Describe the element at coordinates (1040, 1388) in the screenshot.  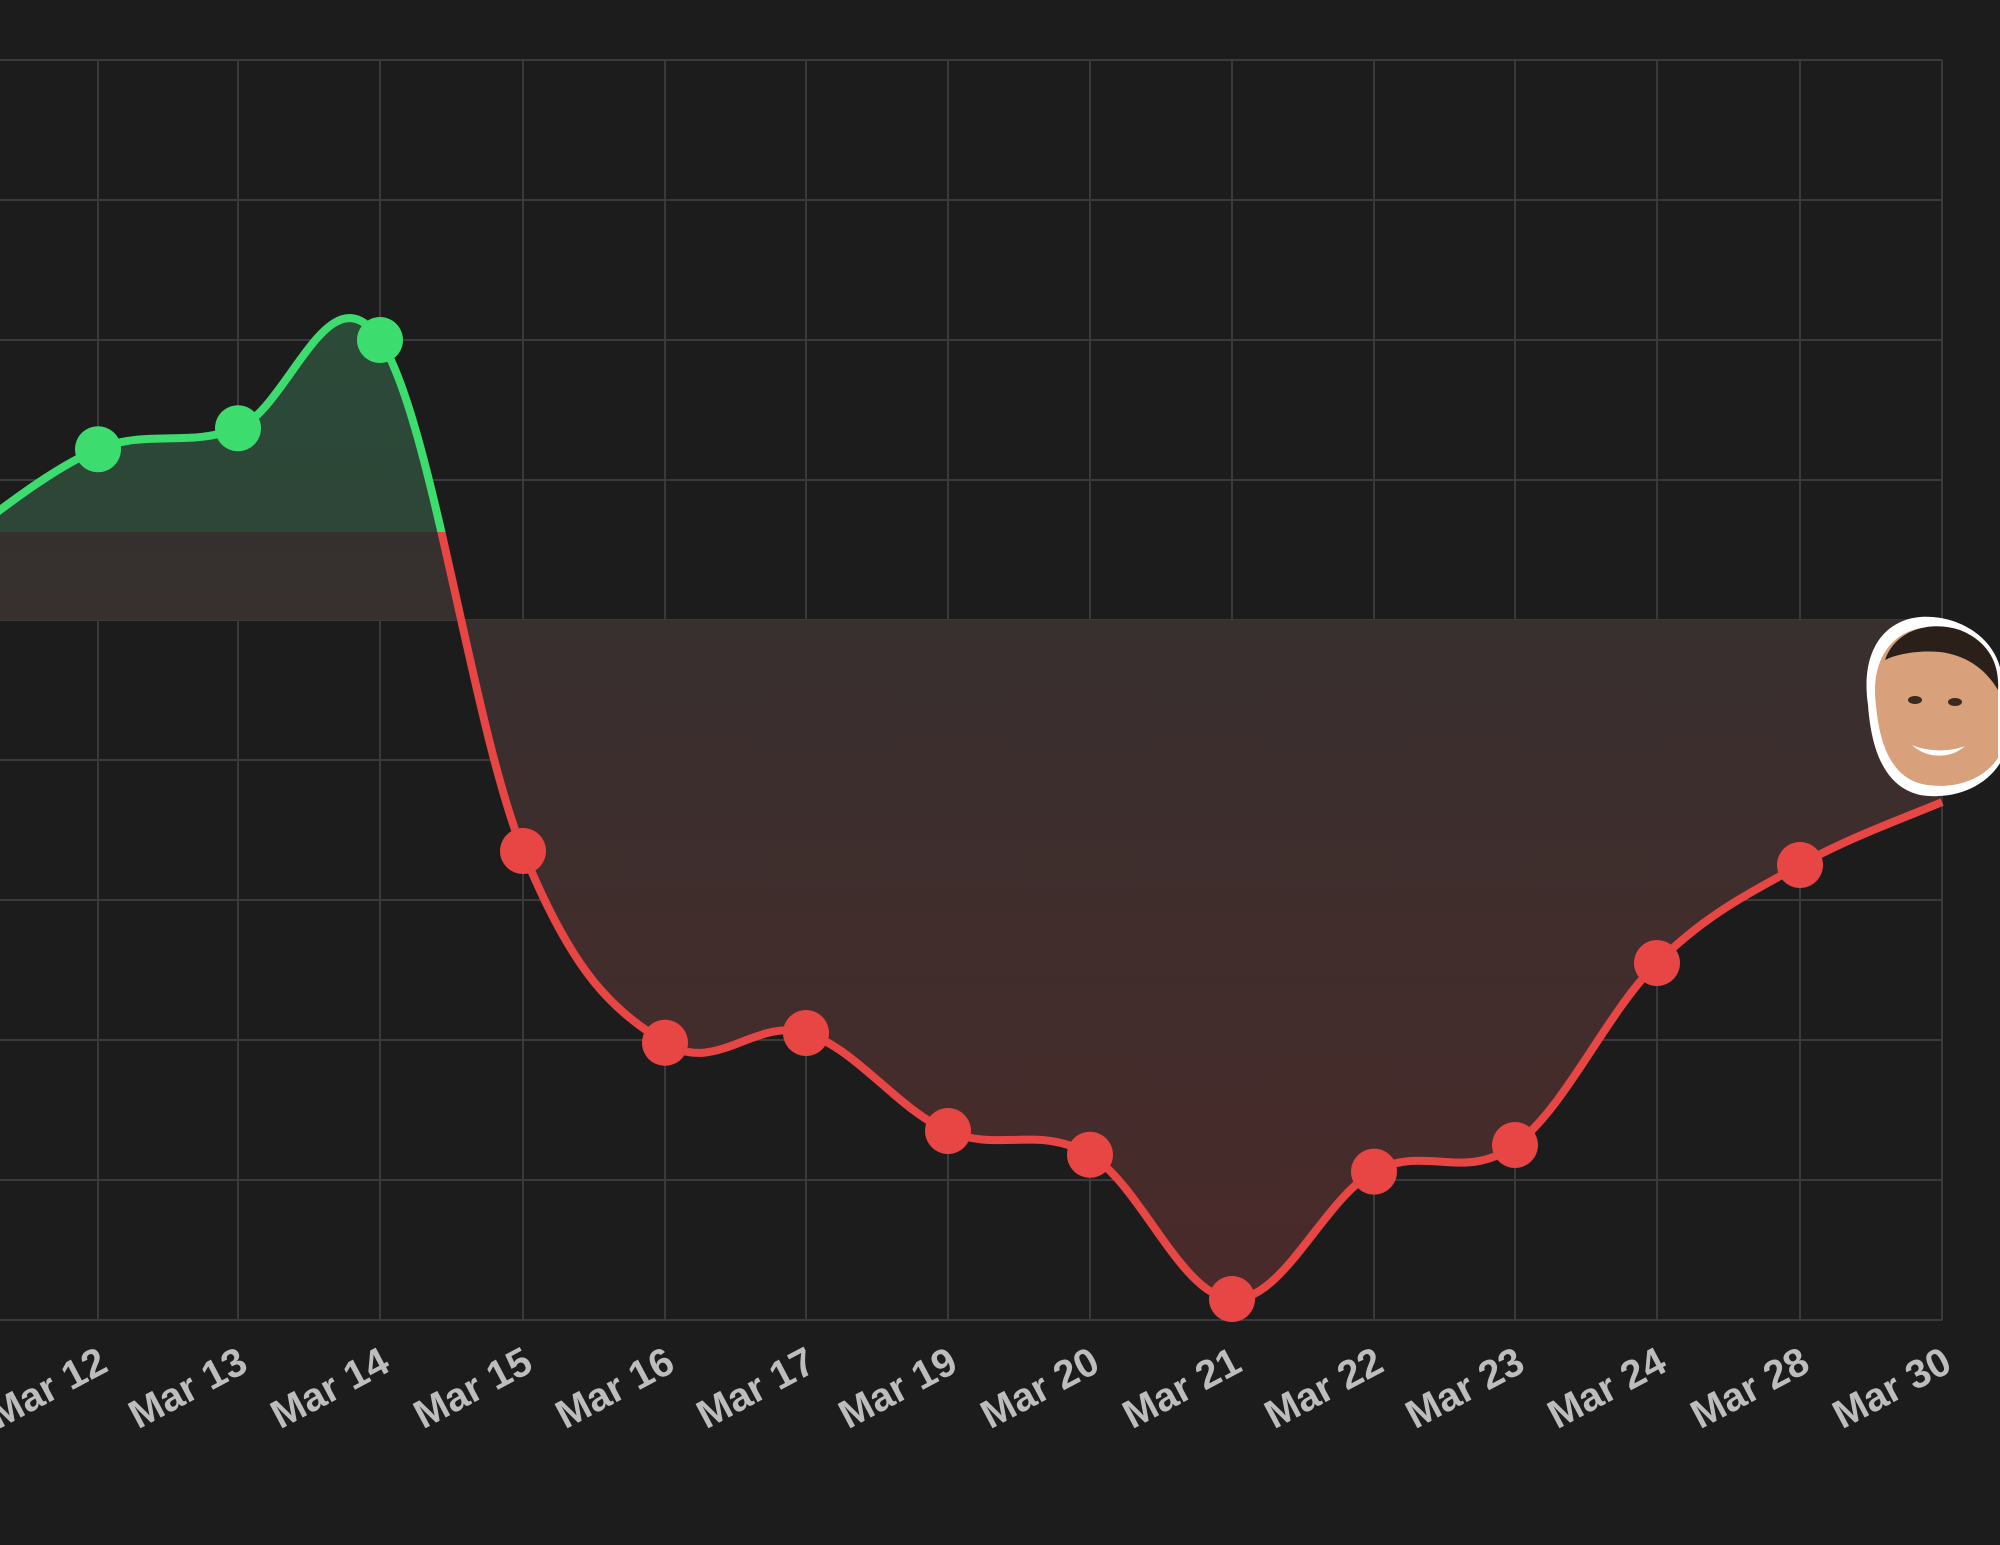
I see `x-tick-label: Mar 20` at that location.